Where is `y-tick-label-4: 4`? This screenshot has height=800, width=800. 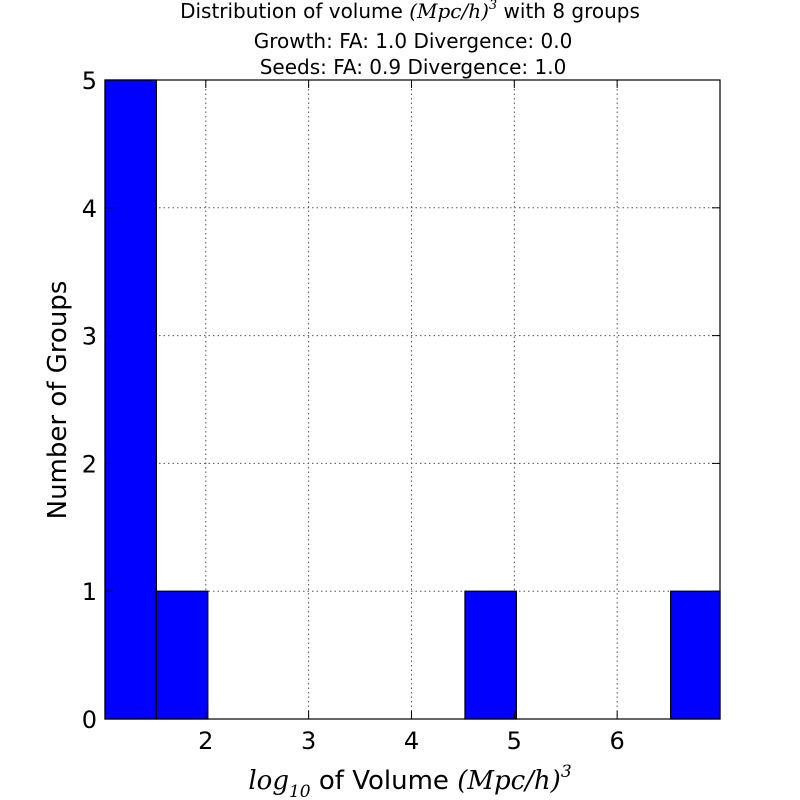
y-tick-label-4: 4 is located at coordinates (89, 209).